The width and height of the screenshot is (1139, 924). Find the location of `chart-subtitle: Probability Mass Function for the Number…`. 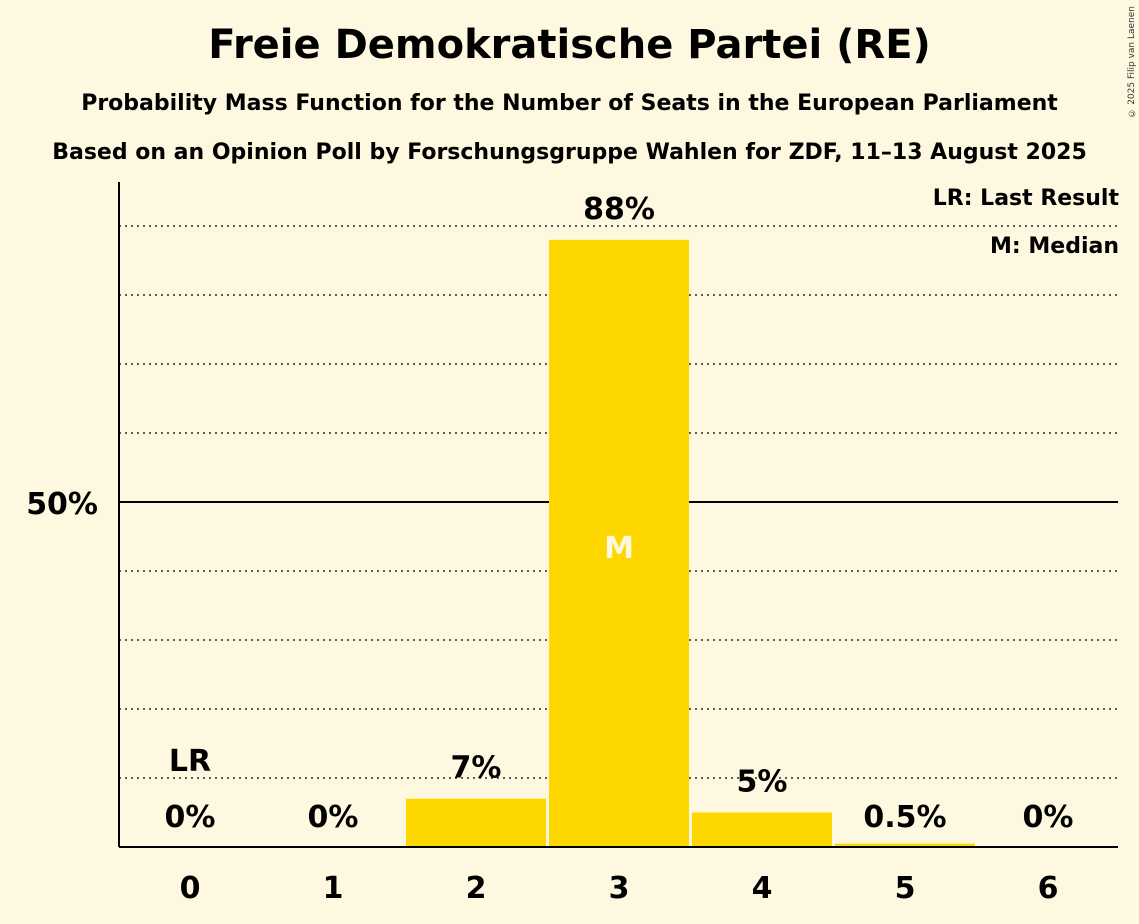

chart-subtitle: Probability Mass Function for the Number… is located at coordinates (569, 103).